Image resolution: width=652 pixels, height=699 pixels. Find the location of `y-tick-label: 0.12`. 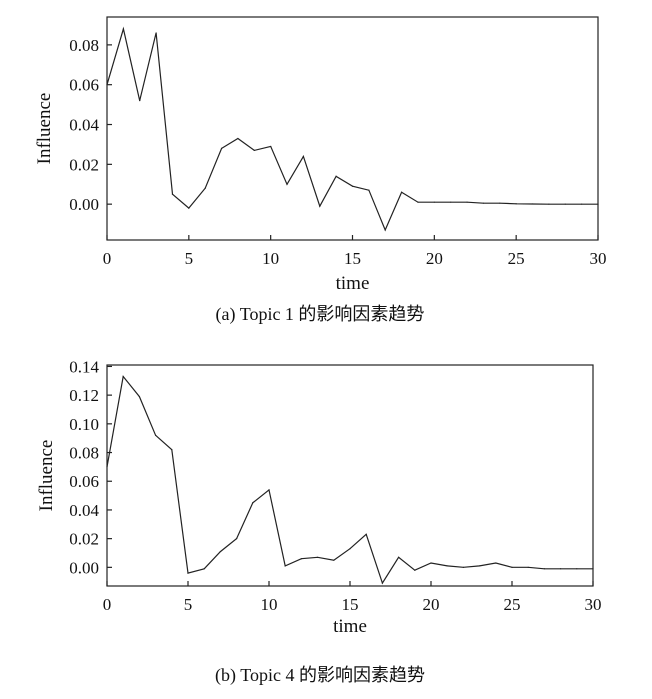

y-tick-label: 0.12 is located at coordinates (84, 395).